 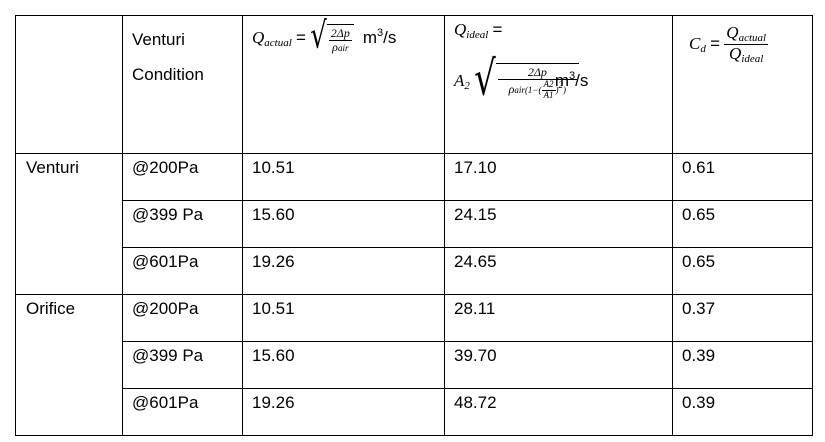 I want to click on subscript: d, so click(x=703, y=48).